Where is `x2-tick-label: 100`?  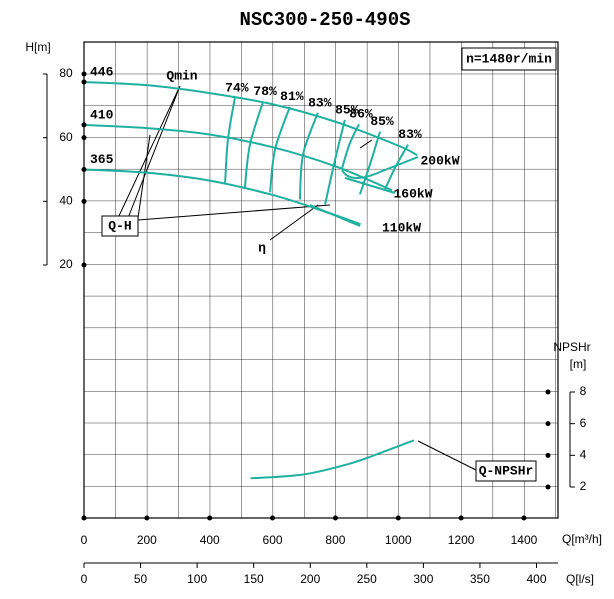
x2-tick-label: 100 is located at coordinates (197, 579).